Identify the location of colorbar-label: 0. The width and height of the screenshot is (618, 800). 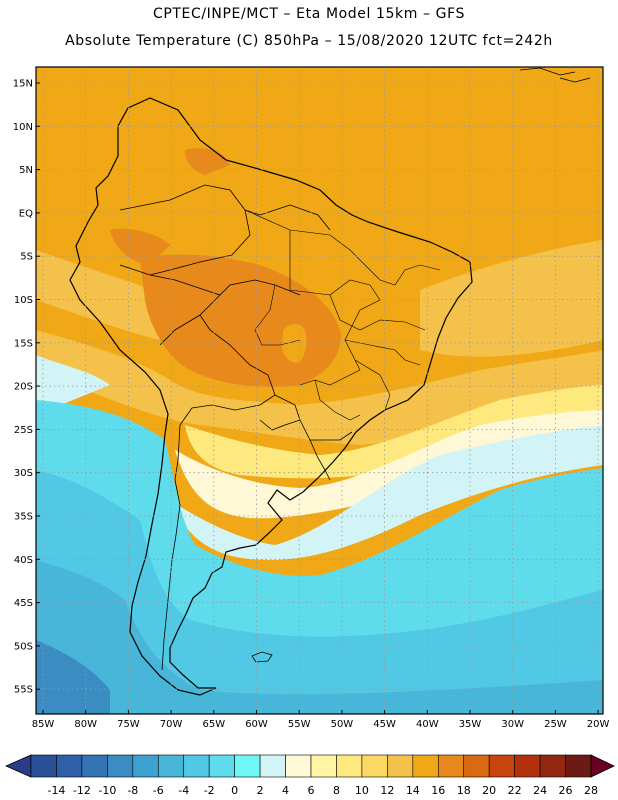
(234, 790).